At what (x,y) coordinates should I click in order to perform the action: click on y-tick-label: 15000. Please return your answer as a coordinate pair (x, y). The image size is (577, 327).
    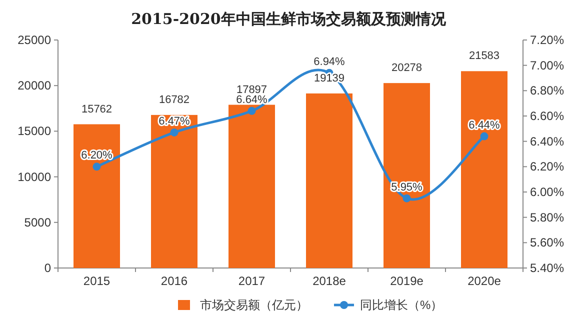
    Looking at the image, I should click on (35, 131).